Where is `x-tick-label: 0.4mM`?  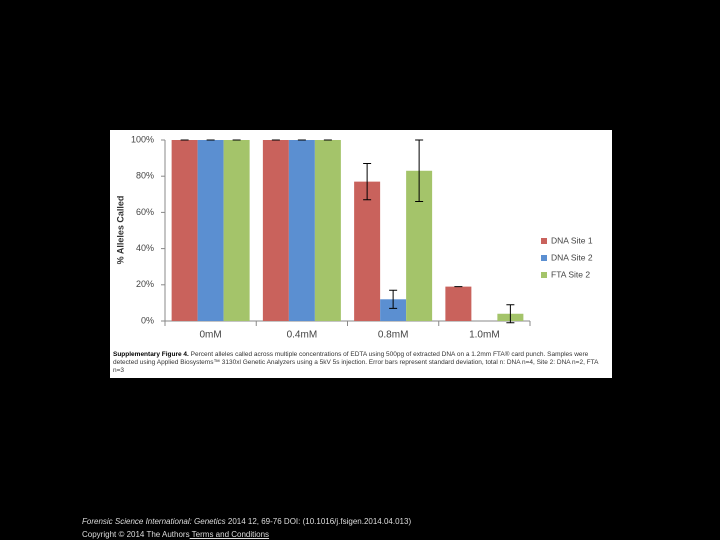
x-tick-label: 0.4mM is located at coordinates (302, 335).